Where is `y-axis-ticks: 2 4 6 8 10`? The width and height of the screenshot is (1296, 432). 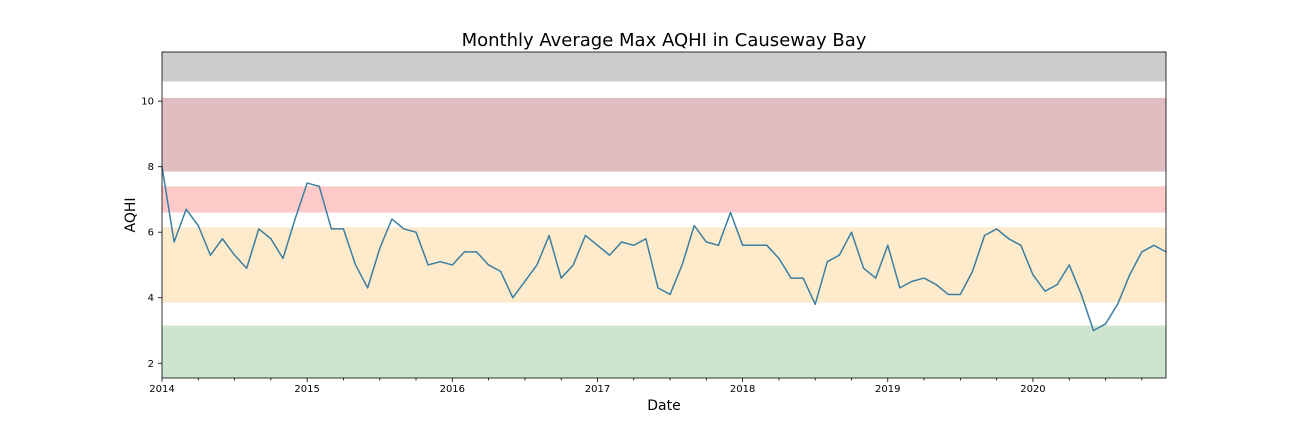
y-axis-ticks: 2 4 6 8 10 is located at coordinates (151, 233).